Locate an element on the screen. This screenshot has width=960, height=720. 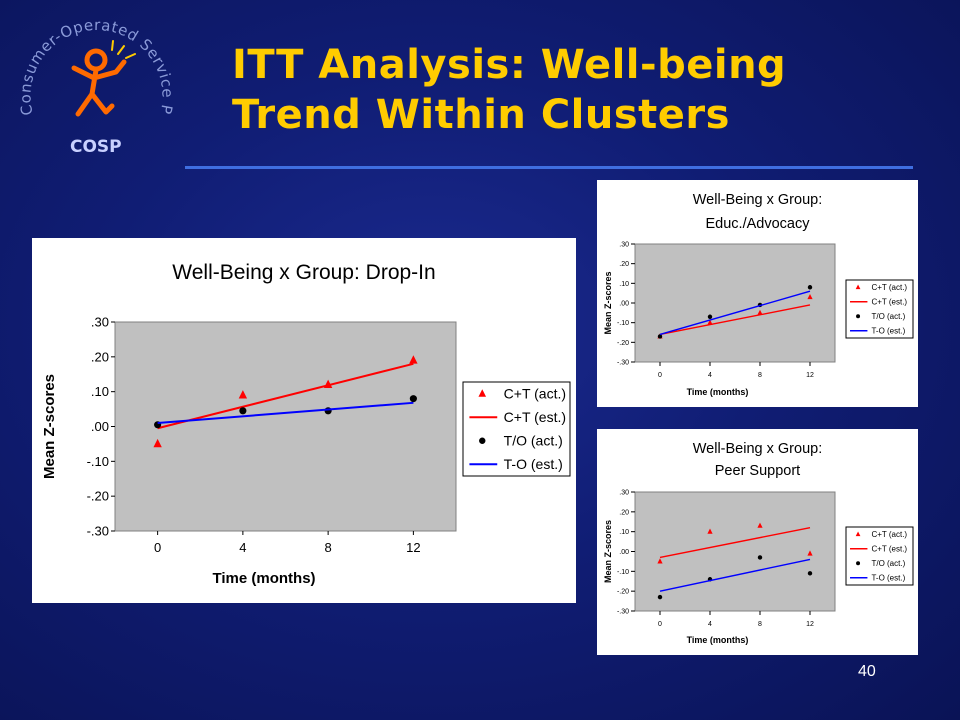
slide-title-line2: Trend Within Clusters is located at coordinates (481, 115).